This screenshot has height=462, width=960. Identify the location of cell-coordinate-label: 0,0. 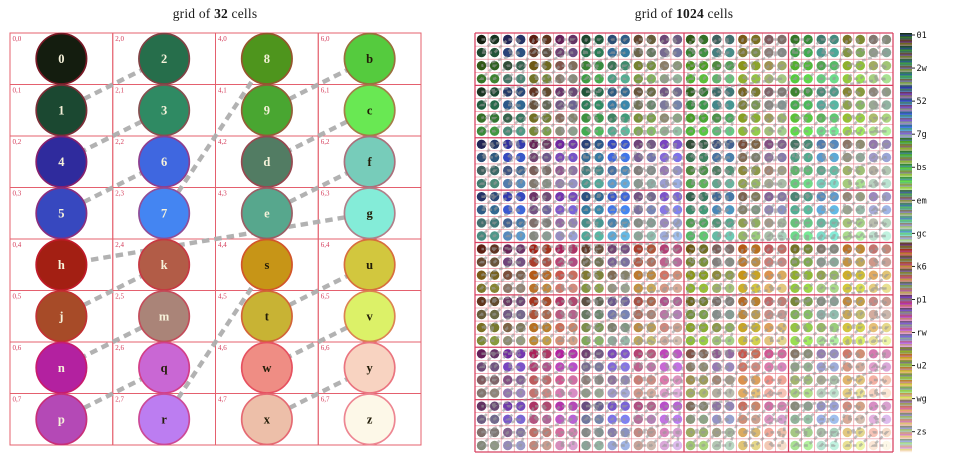
(17, 39).